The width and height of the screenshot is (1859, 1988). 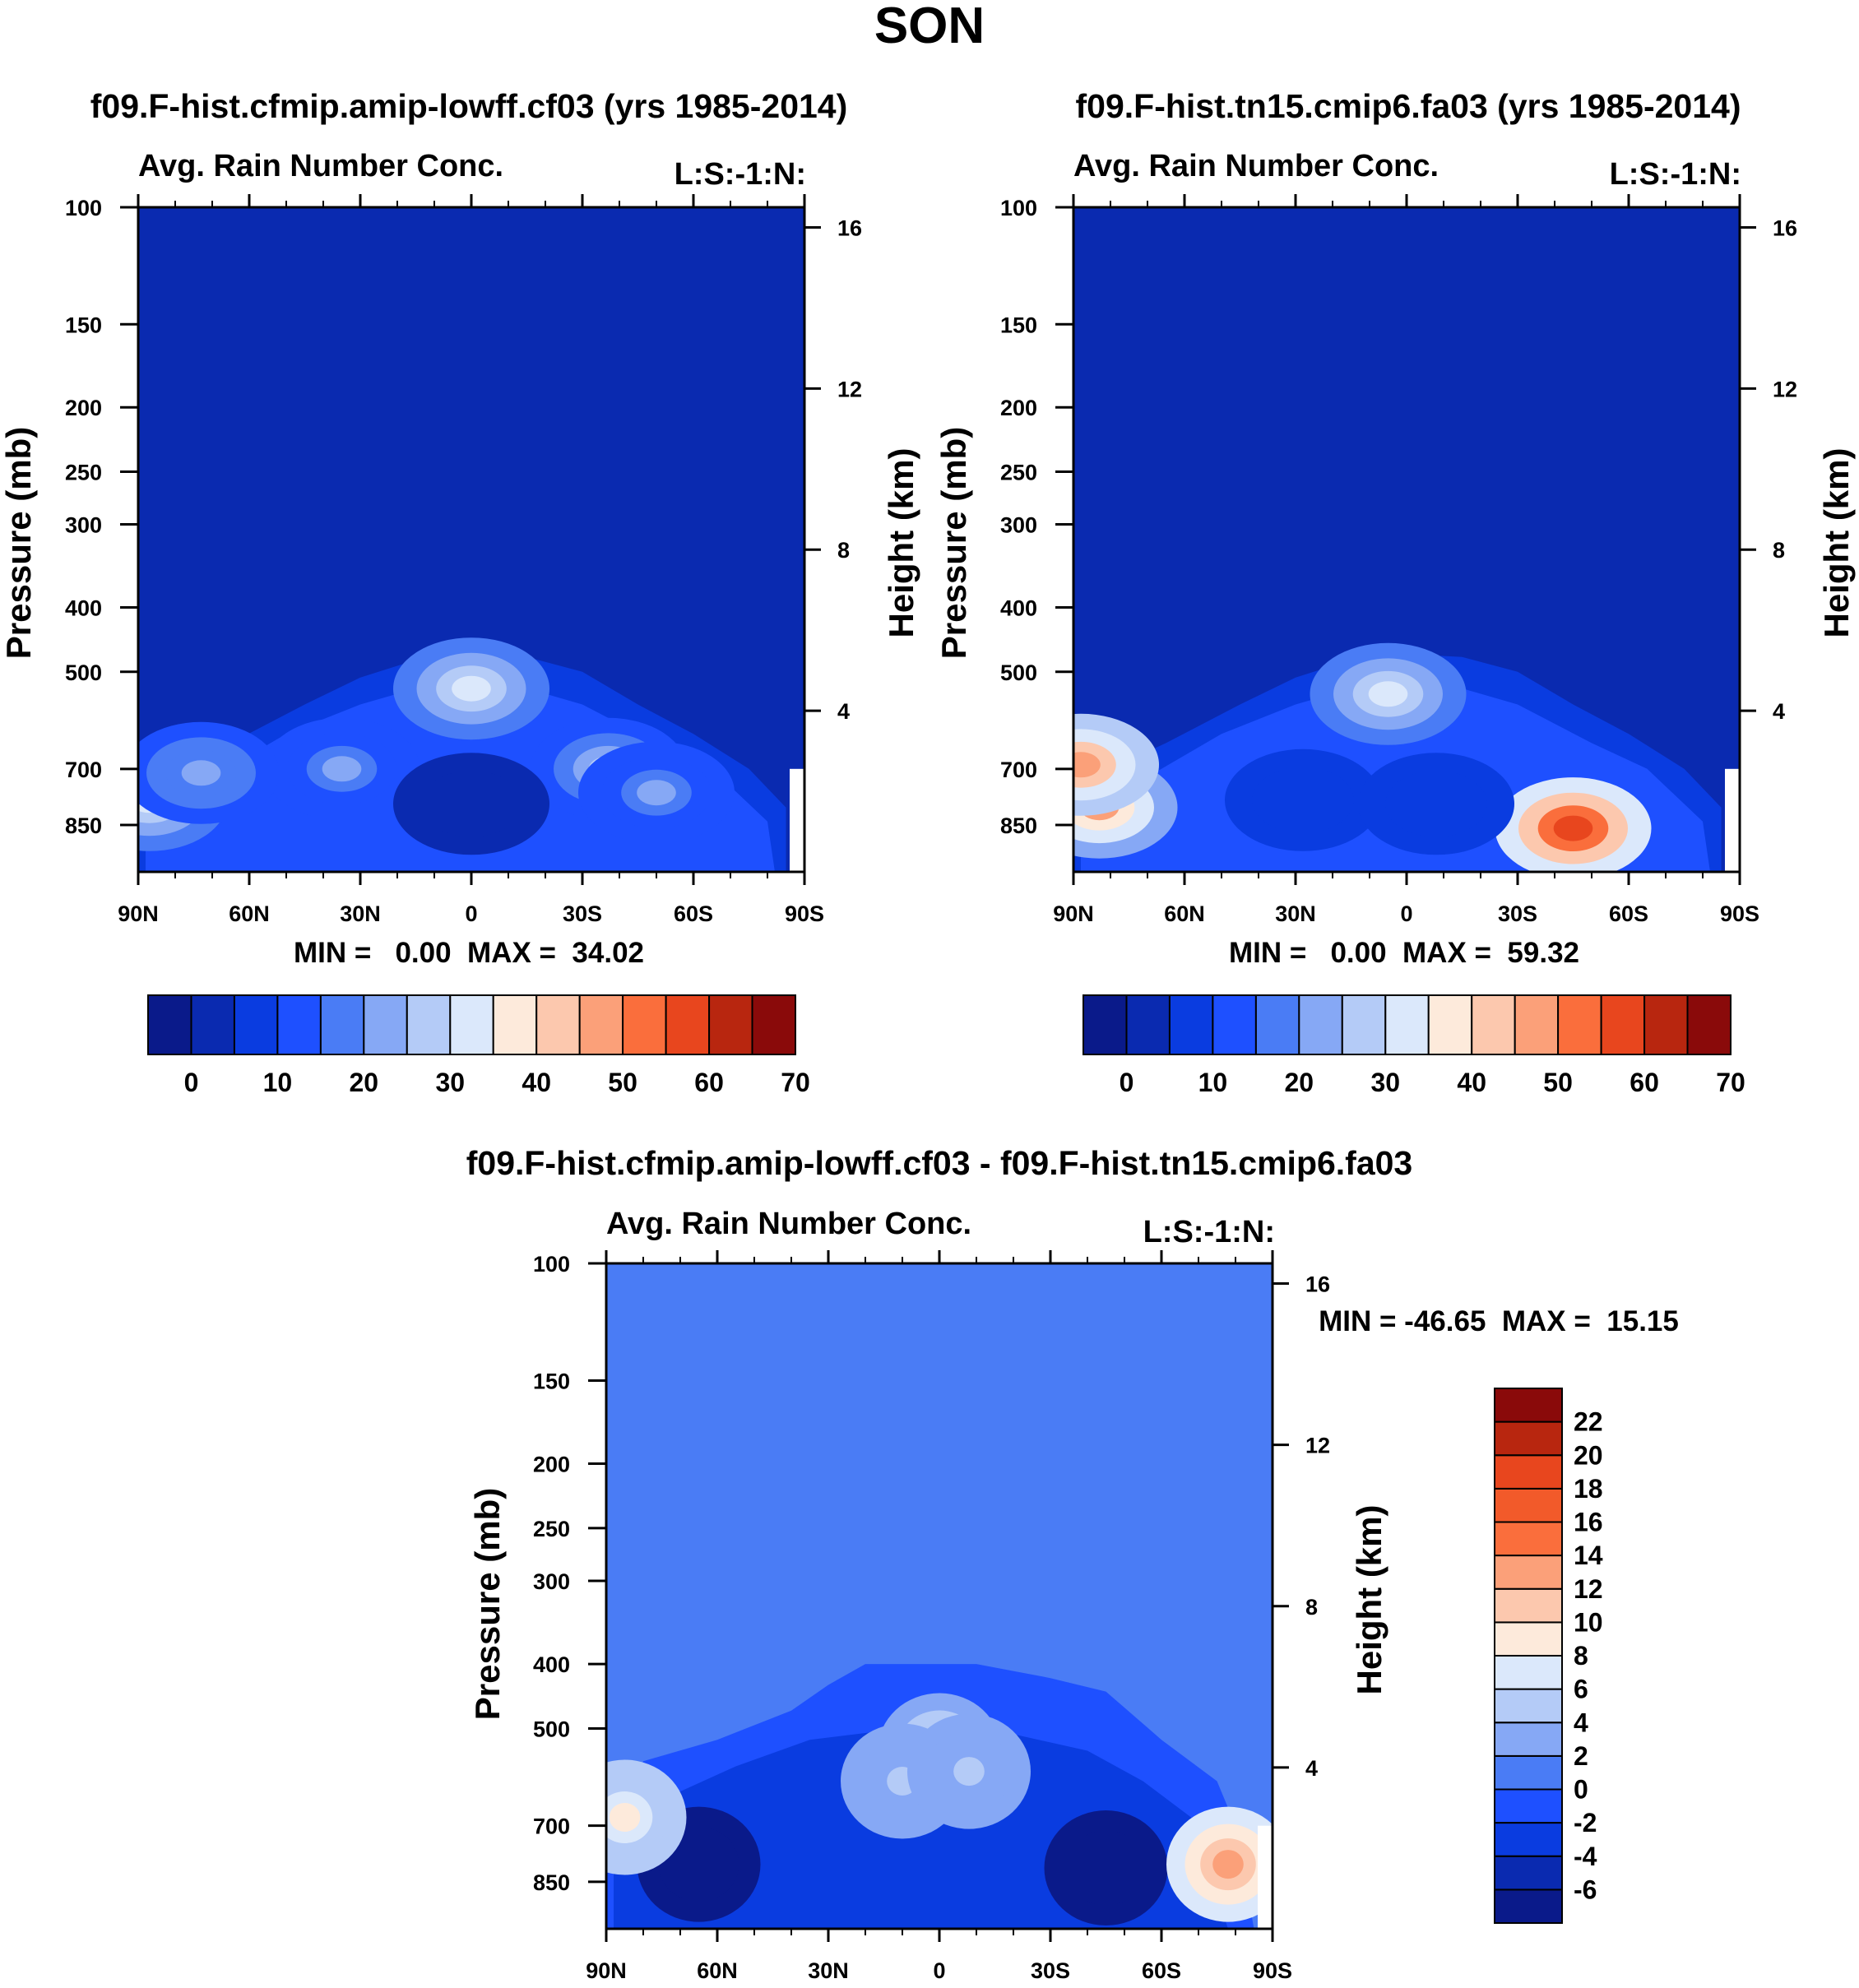 What do you see at coordinates (1406, 540) in the screenshot?
I see `panel-2-field` at bounding box center [1406, 540].